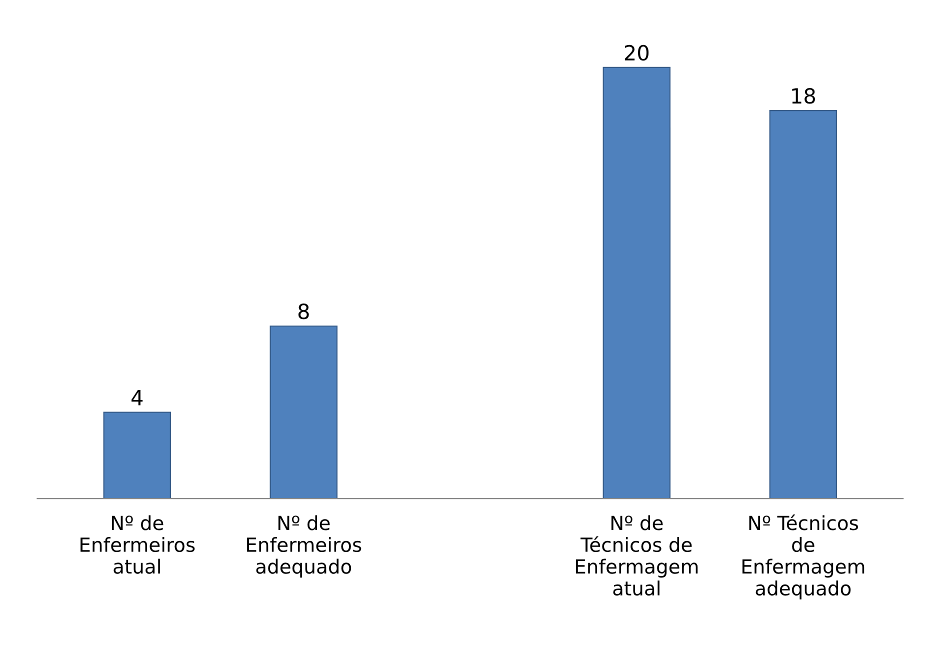 The image size is (931, 656). Describe the element at coordinates (636, 52) in the screenshot. I see `data-label: 20` at that location.